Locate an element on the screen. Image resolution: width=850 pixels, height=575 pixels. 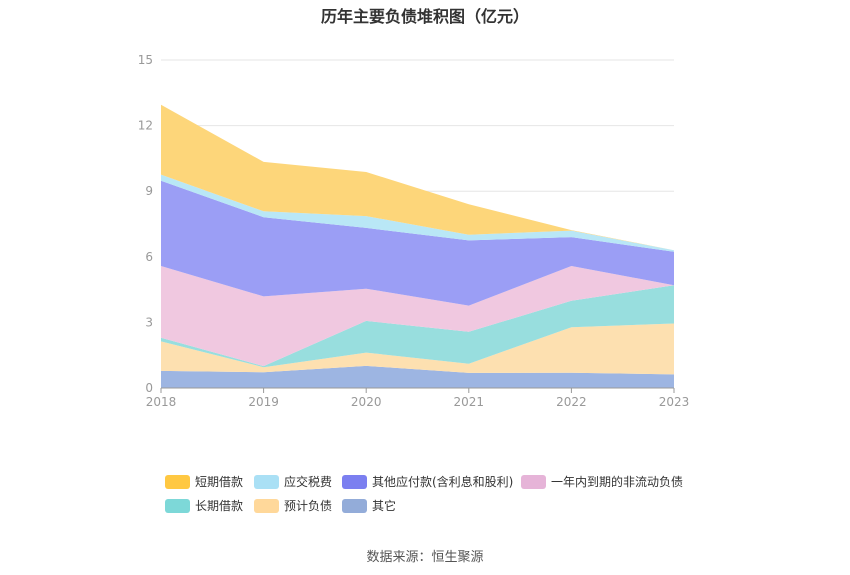
y-tick-label: 3 is located at coordinates (149, 322).